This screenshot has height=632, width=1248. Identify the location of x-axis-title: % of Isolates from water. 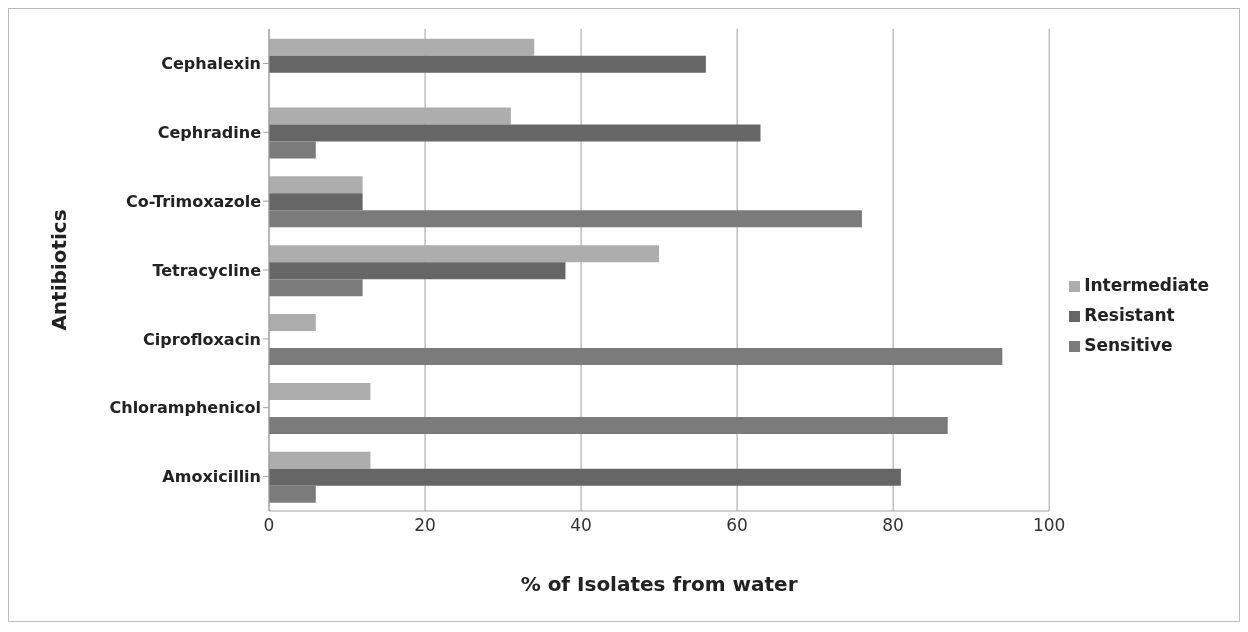
(659, 584).